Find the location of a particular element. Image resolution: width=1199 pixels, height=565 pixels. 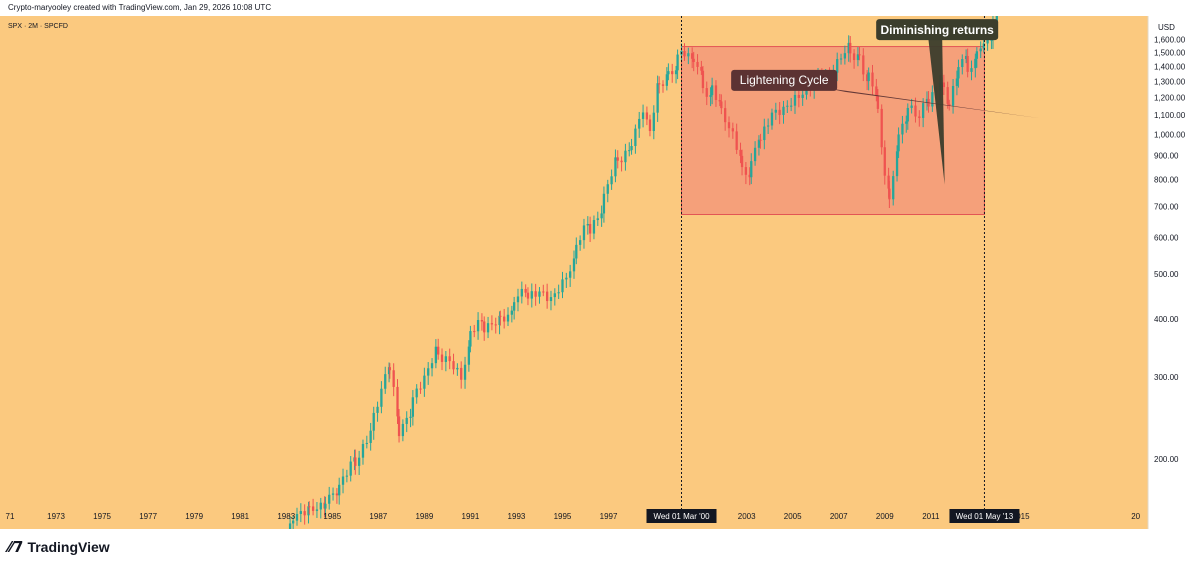

lightening-cycle-label: Lightening Cycle is located at coordinates (784, 80).